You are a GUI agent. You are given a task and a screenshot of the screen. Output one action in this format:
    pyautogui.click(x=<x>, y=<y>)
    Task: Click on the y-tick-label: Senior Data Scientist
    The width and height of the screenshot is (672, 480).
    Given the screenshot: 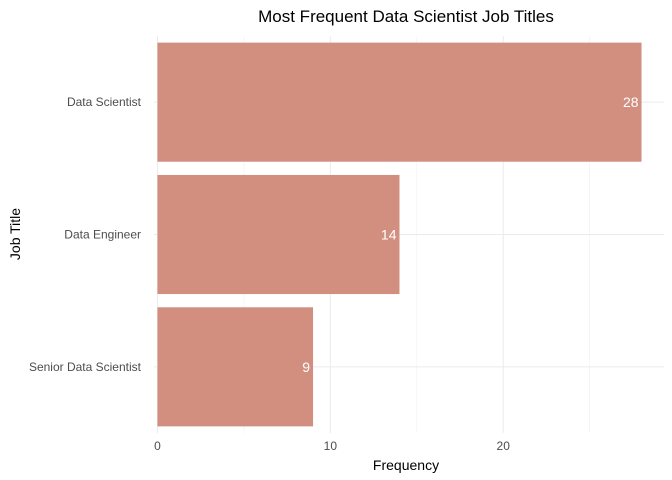 What is the action you would take?
    pyautogui.click(x=85, y=367)
    